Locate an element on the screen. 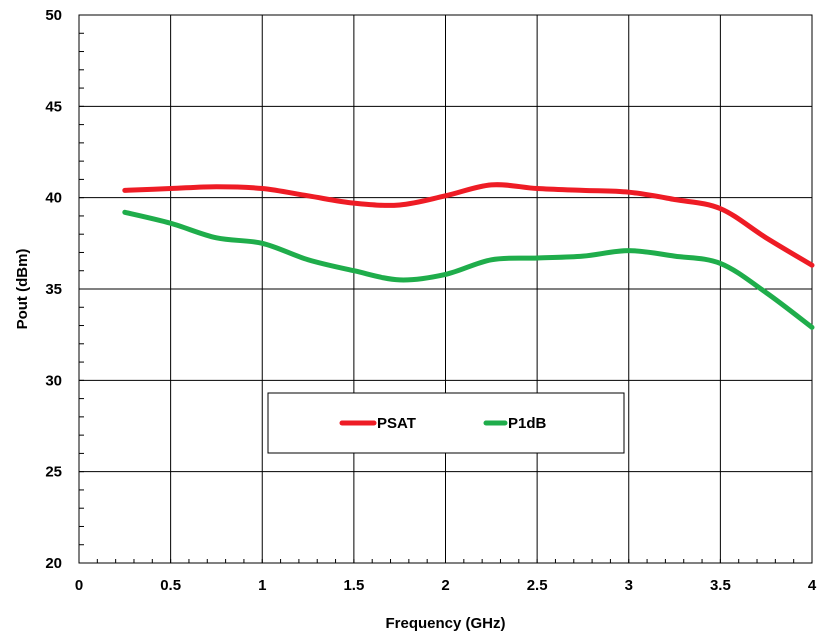 This screenshot has width=820, height=639. legend: PSAT P1dB is located at coordinates (446, 423).